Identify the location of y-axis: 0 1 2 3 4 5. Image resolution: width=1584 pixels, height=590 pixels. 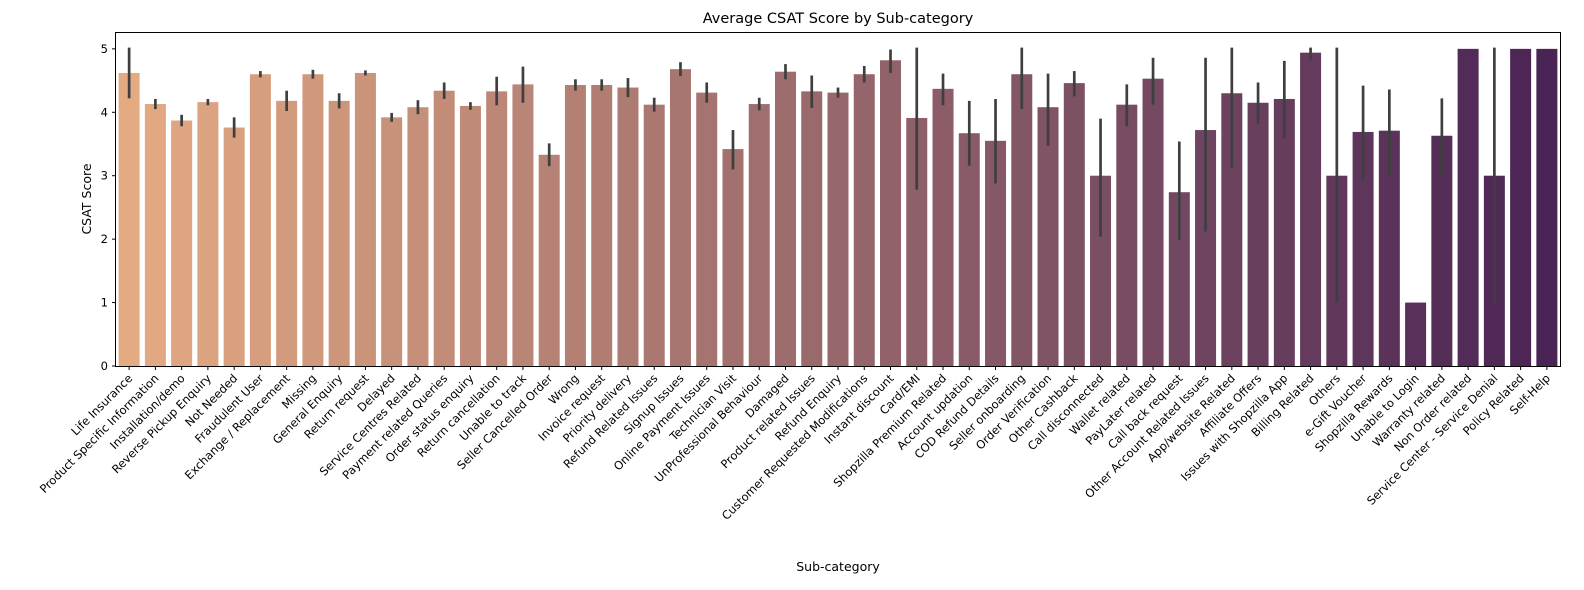
(108, 207).